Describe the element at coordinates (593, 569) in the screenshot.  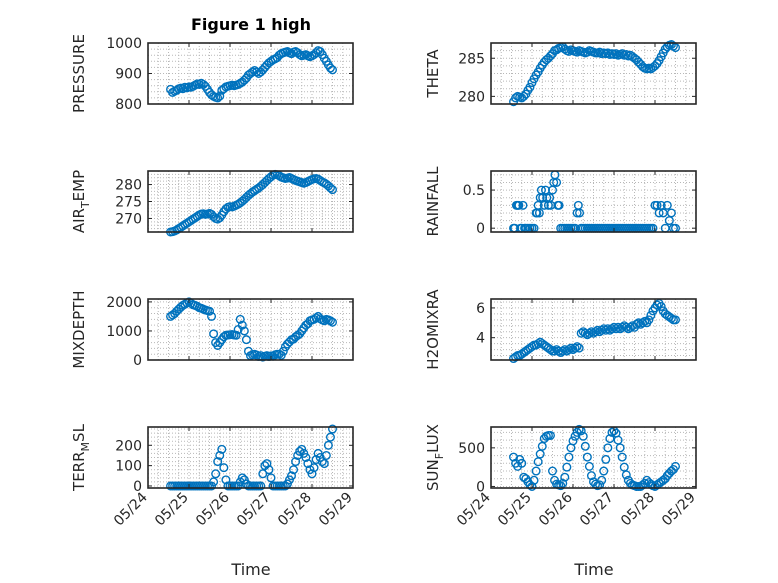
I see `x-axis-label-right: Time` at that location.